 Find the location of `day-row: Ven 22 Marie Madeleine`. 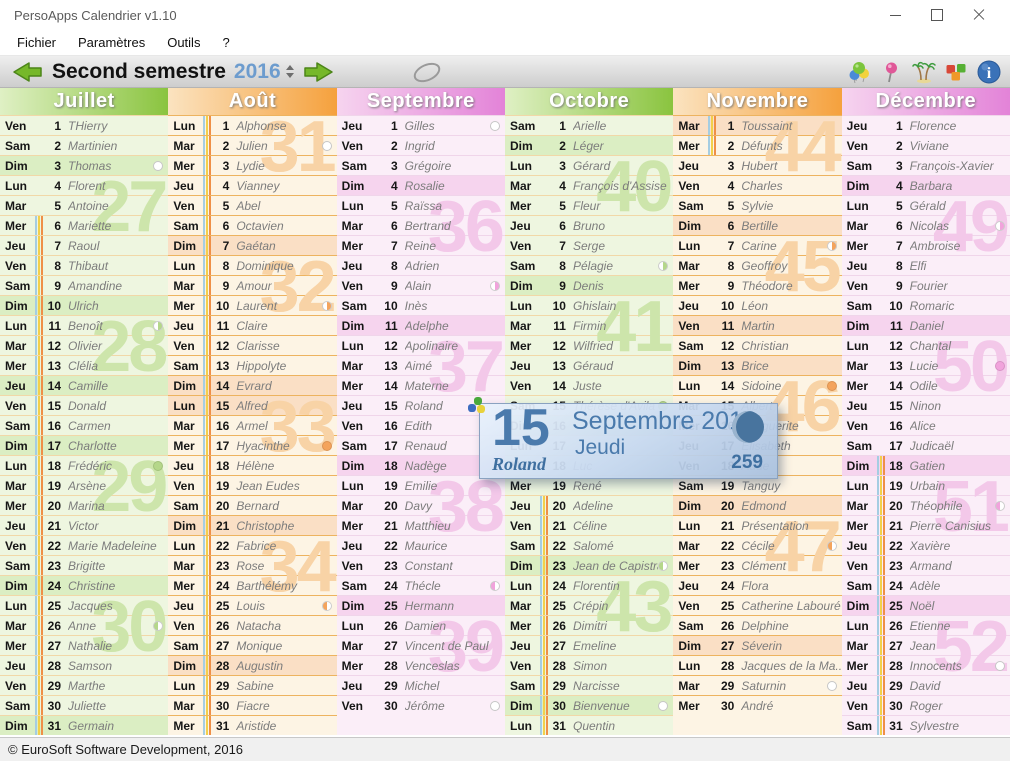

day-row: Ven 22 Marie Madeleine is located at coordinates (84, 545).